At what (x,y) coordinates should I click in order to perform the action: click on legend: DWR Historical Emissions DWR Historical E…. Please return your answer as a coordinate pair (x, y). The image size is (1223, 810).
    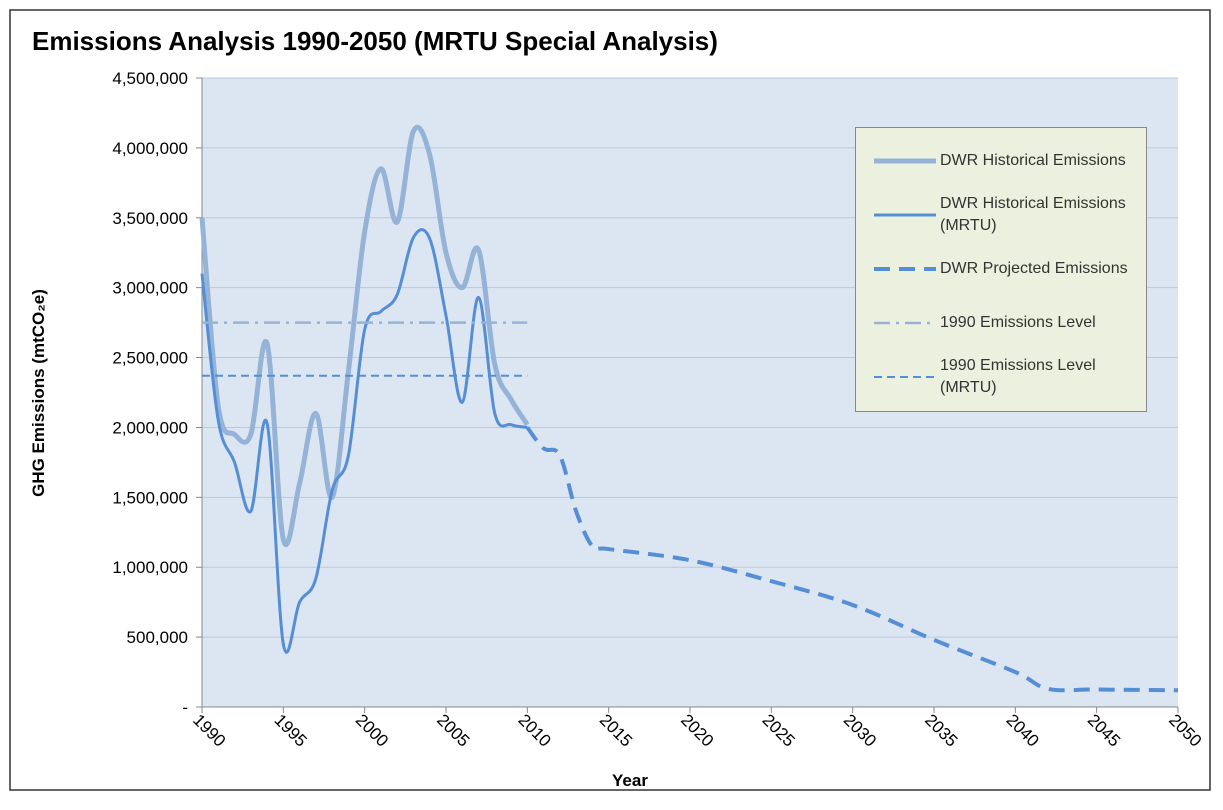
    Looking at the image, I should click on (1001, 269).